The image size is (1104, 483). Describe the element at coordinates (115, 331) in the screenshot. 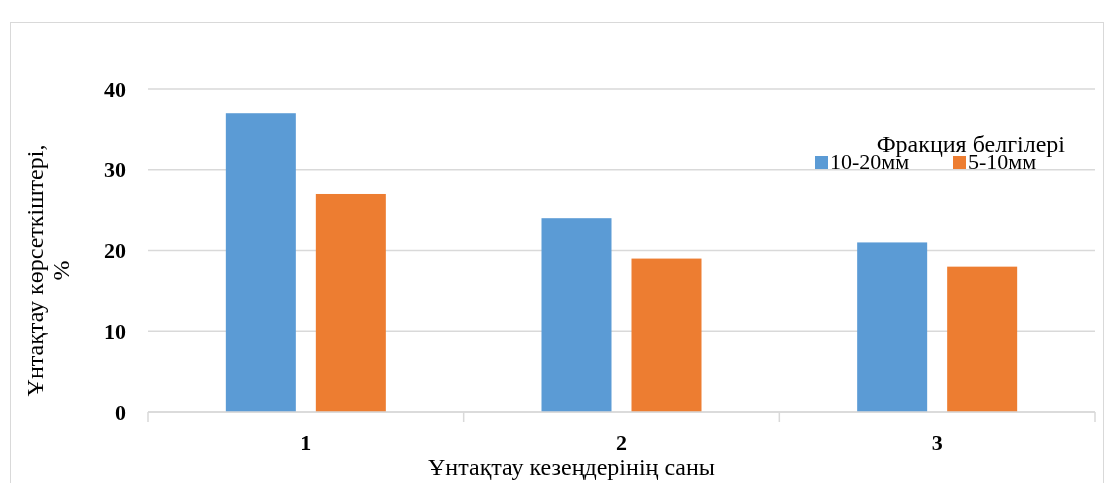

I see `y-tick-label: 10` at that location.